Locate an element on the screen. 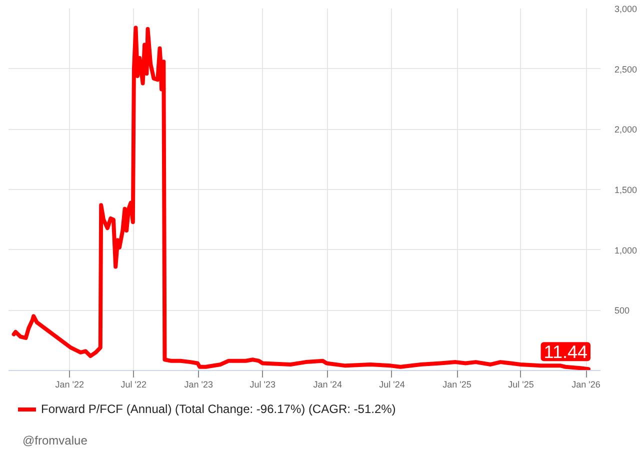 The image size is (640, 454). y-tick-label: 1,500 is located at coordinates (626, 190).